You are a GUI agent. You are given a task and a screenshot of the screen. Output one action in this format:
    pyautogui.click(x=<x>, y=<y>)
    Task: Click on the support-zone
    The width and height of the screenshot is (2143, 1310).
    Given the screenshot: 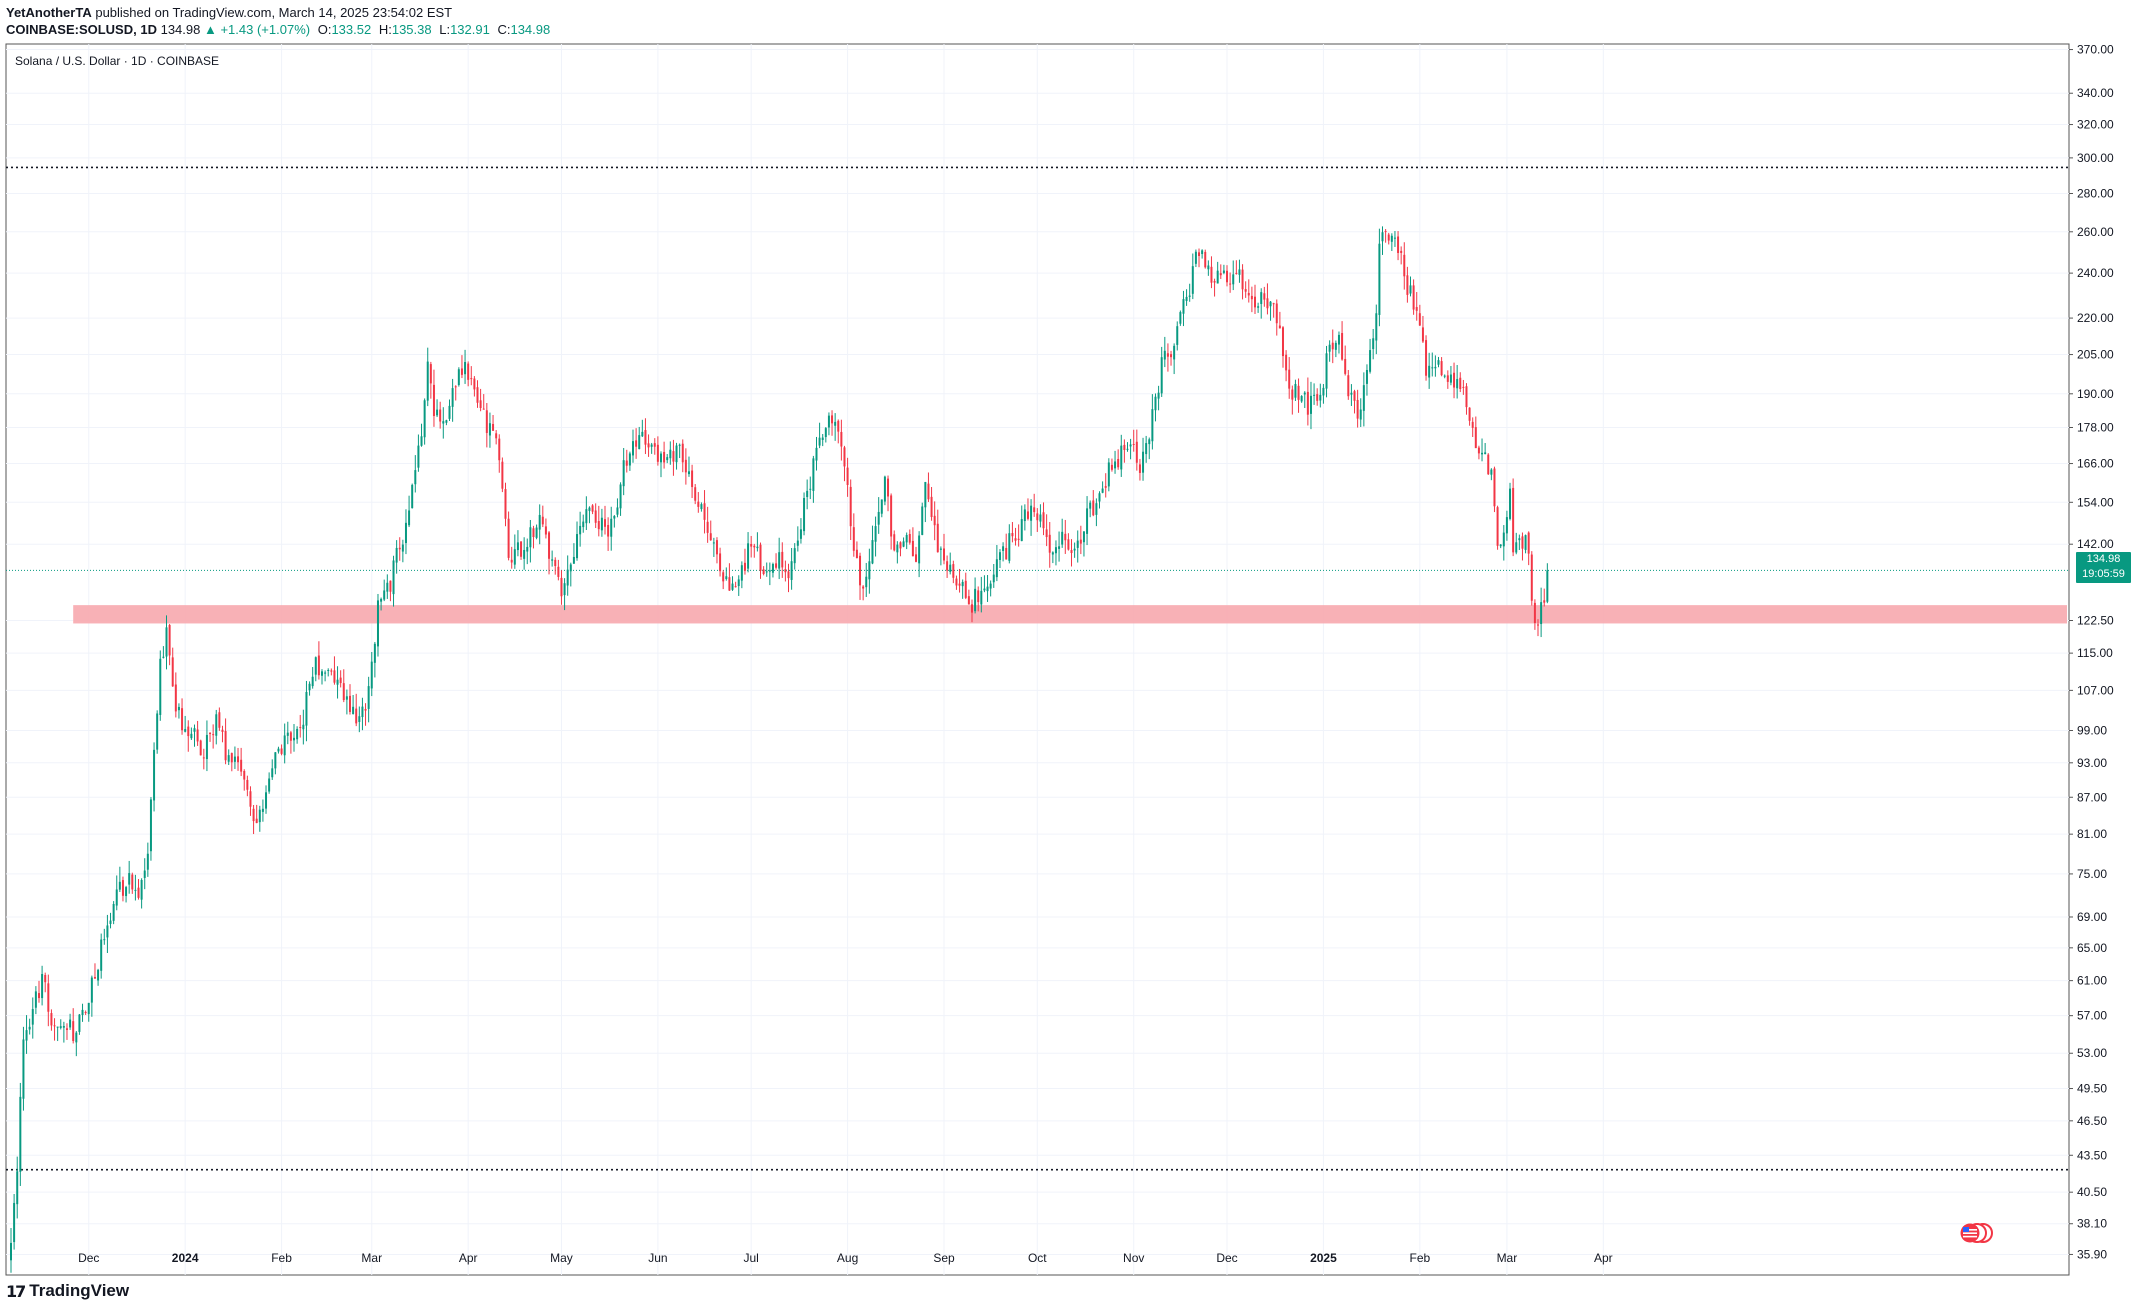 What is the action you would take?
    pyautogui.click(x=1070, y=614)
    